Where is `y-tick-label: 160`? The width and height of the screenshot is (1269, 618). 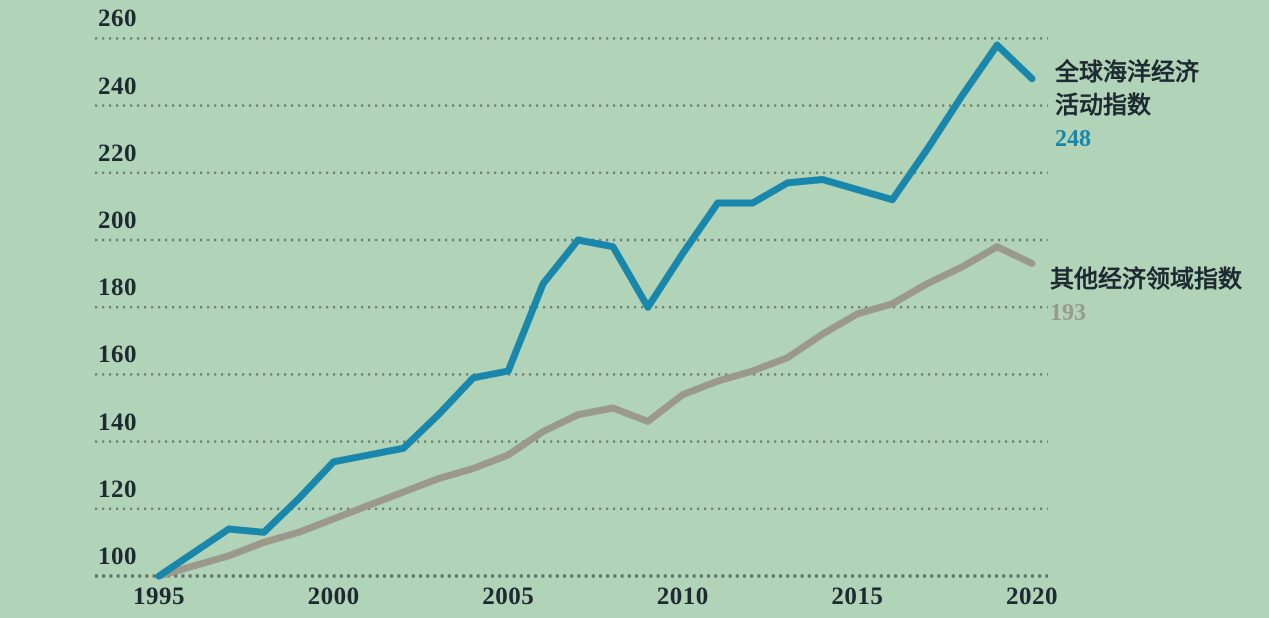 y-tick-label: 160 is located at coordinates (117, 355).